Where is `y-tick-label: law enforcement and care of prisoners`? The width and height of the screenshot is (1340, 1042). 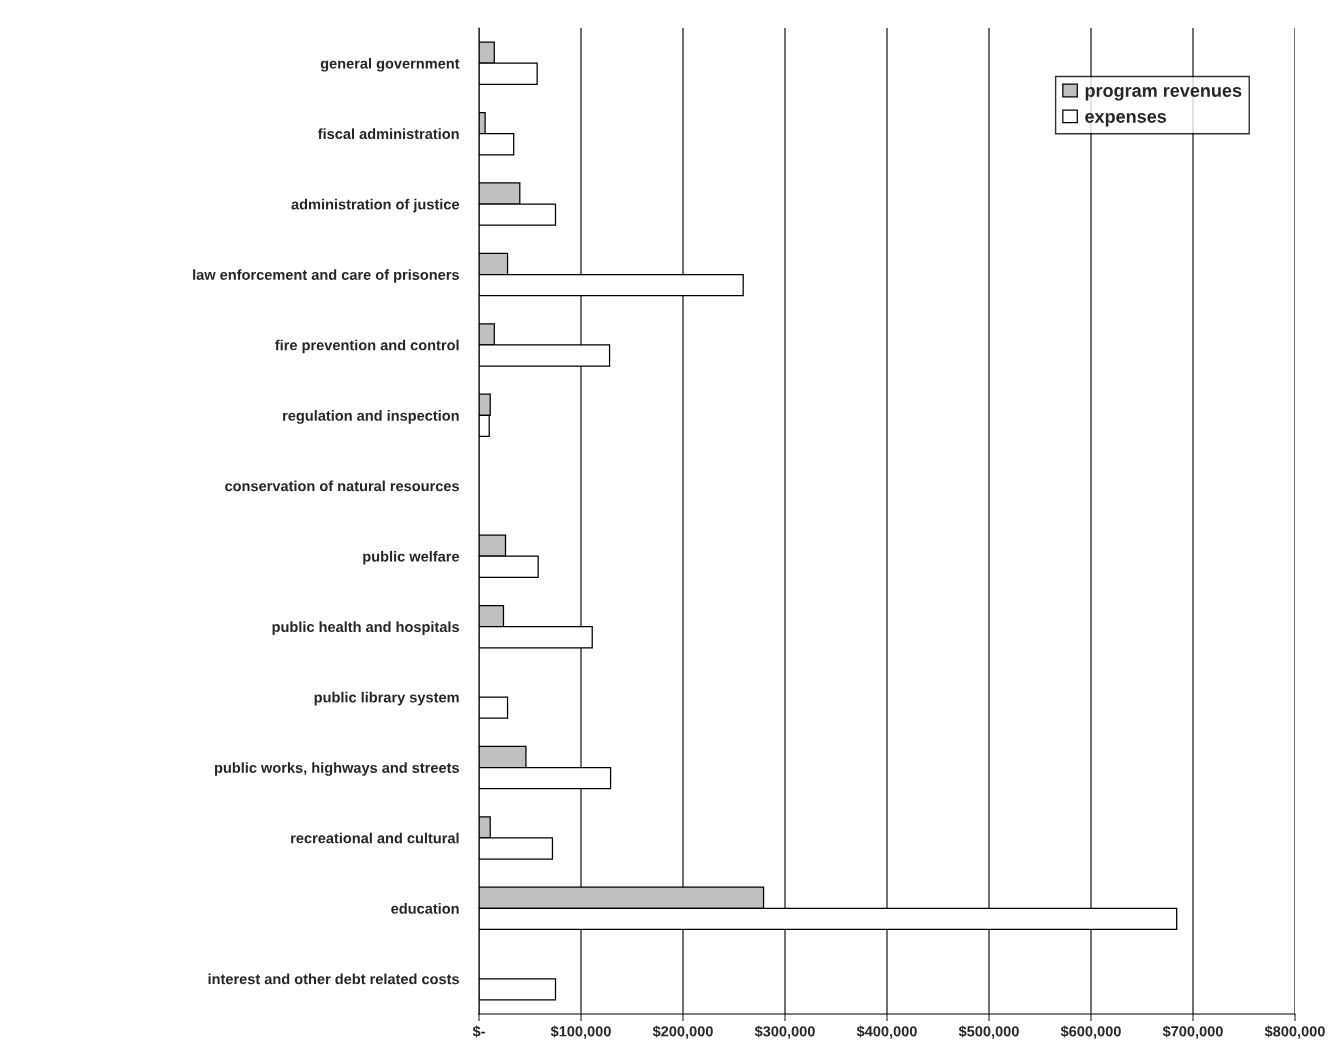 y-tick-label: law enforcement and care of prisoners is located at coordinates (326, 276).